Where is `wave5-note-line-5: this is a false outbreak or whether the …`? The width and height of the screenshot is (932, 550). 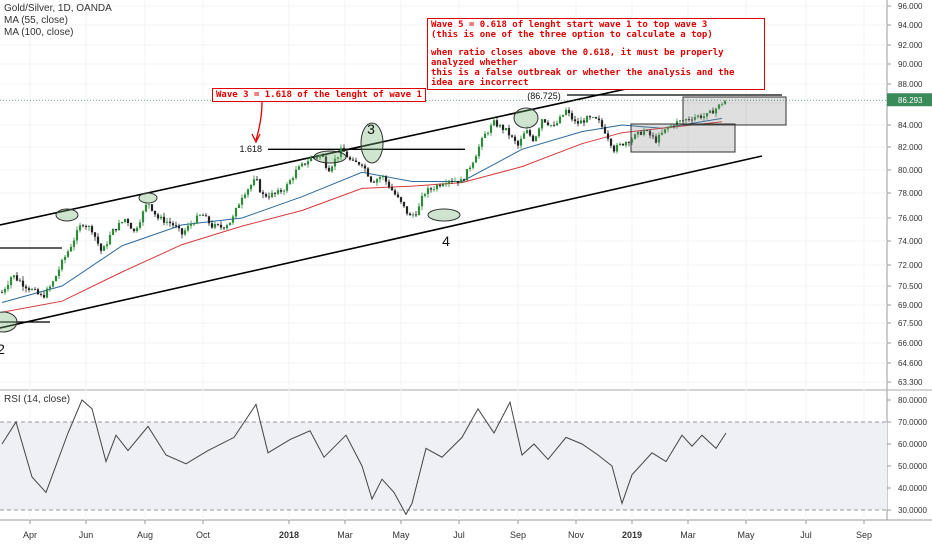
wave5-note-line-5: this is a false outbreak or whether the … is located at coordinates (583, 78).